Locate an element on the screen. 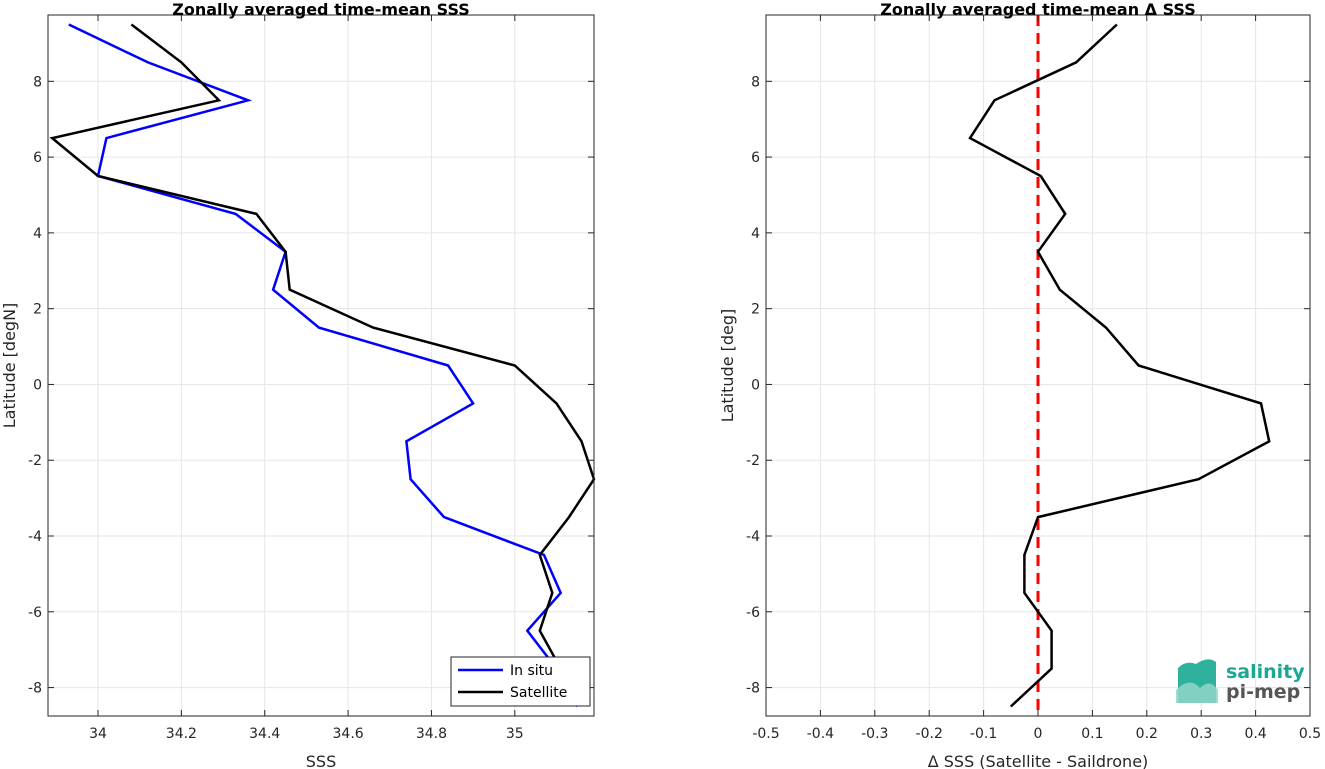 Image resolution: width=1325 pixels, height=769 pixels. x-axis-label: SSS is located at coordinates (321, 760).